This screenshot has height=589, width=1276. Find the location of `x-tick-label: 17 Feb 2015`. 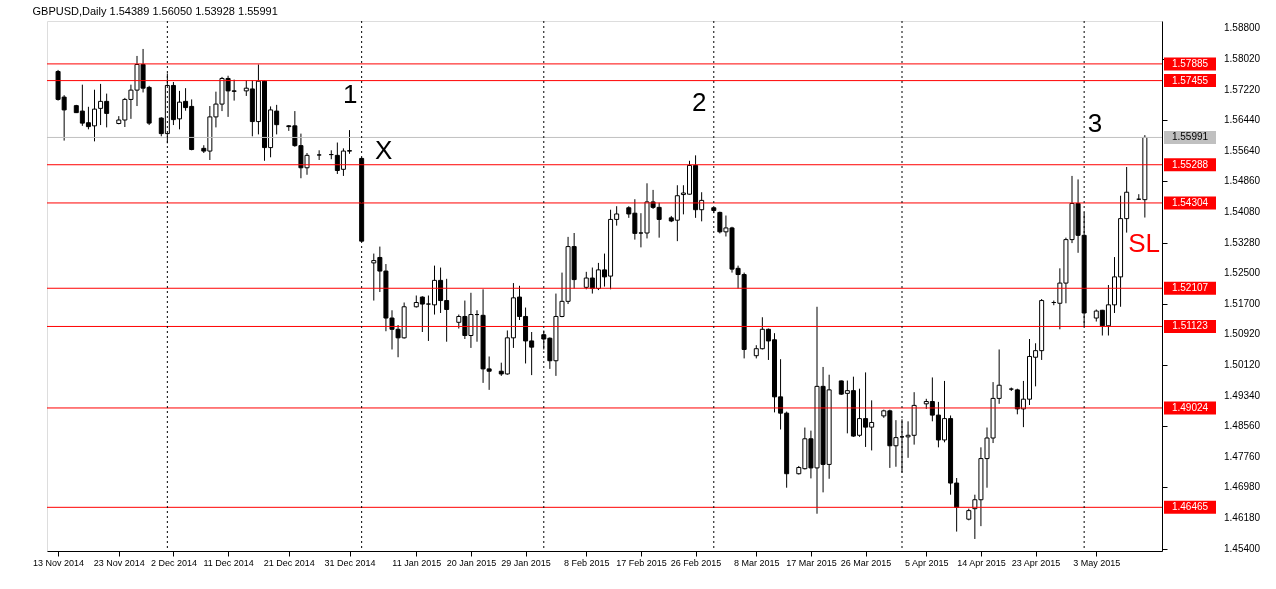

x-tick-label: 17 Feb 2015 is located at coordinates (641, 562).